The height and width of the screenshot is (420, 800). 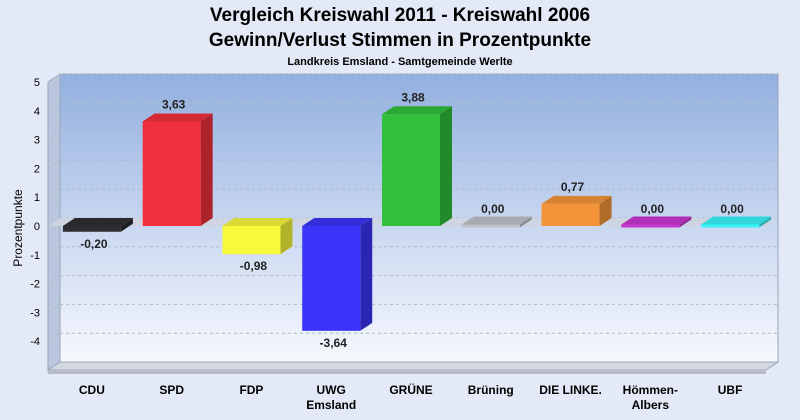 What do you see at coordinates (651, 405) in the screenshot?
I see `category-label: Albers` at bounding box center [651, 405].